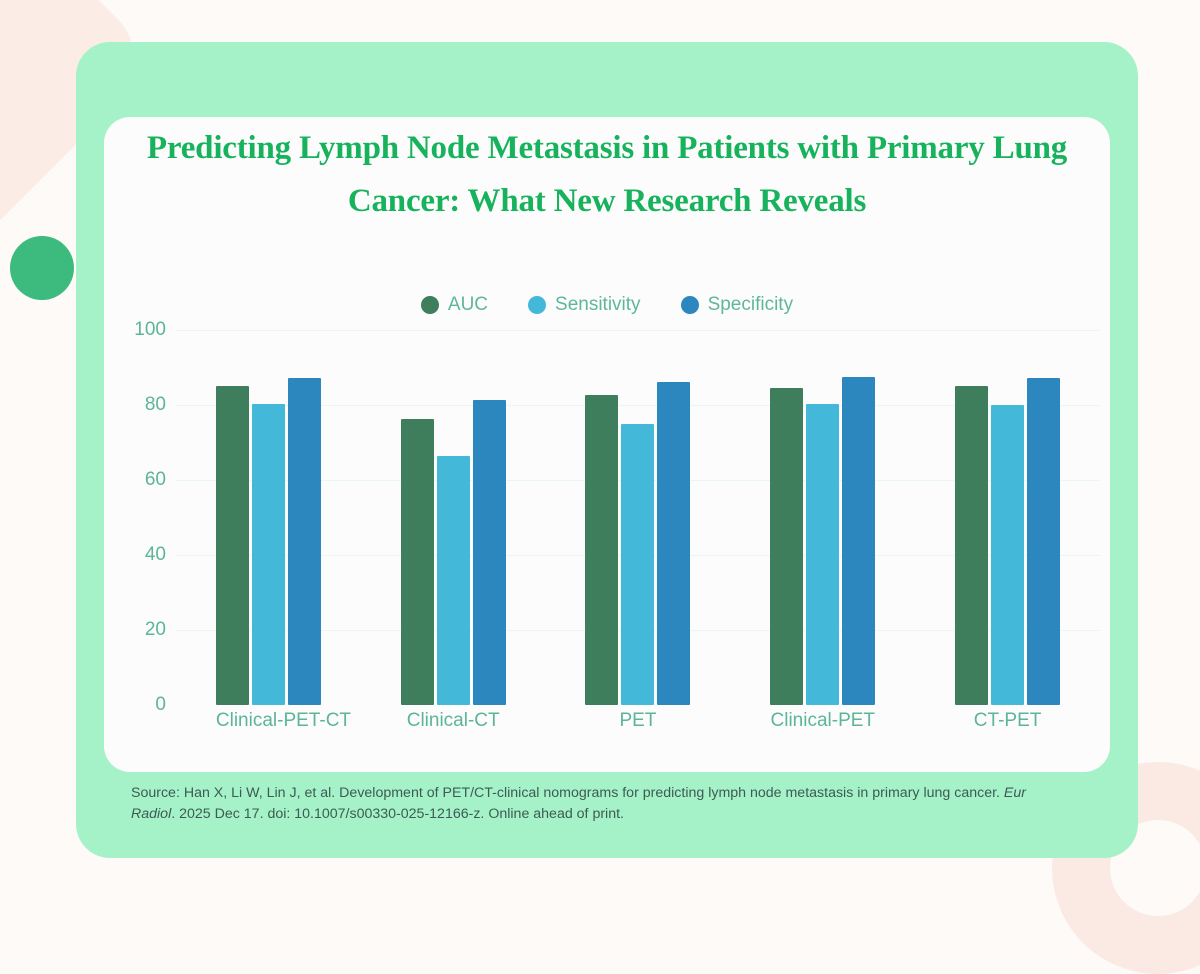 Image resolution: width=1200 pixels, height=974 pixels. What do you see at coordinates (823, 720) in the screenshot?
I see `x-axis-tick-label: Clinical-PET` at bounding box center [823, 720].